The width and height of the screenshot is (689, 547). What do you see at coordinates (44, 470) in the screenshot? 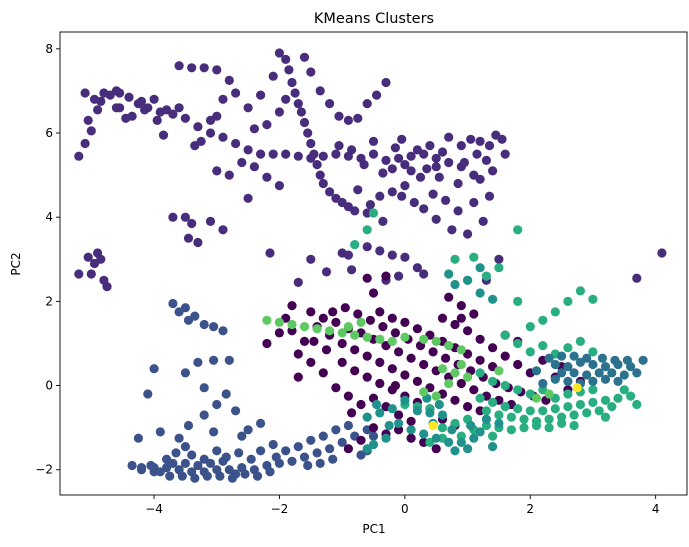
I see `y-tick-label: −2` at bounding box center [44, 470].